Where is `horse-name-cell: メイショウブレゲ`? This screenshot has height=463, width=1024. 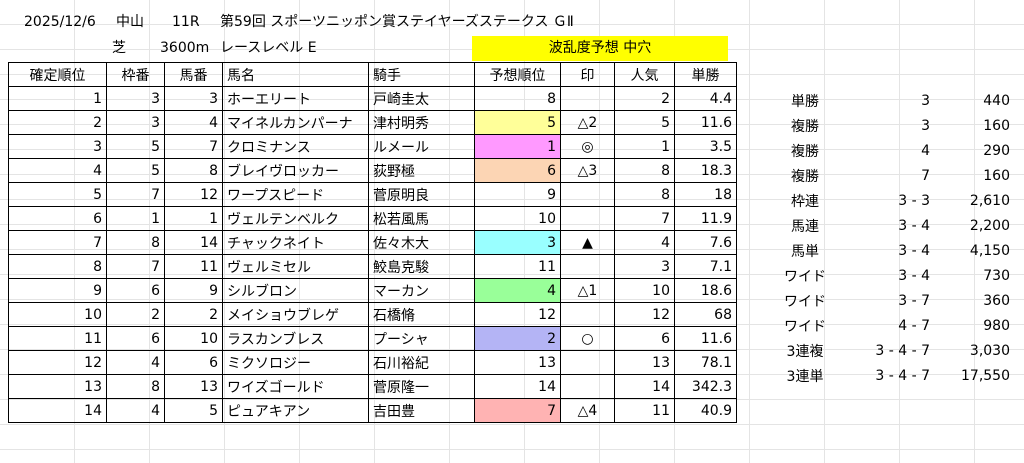
horse-name-cell: メイショウブレゲ is located at coordinates (295, 314).